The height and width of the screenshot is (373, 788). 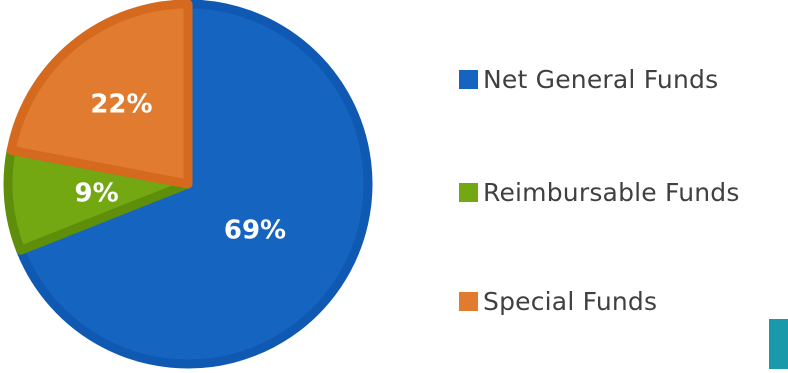 What do you see at coordinates (468, 192) in the screenshot?
I see `legend-swatch-reimbursable-funds` at bounding box center [468, 192].